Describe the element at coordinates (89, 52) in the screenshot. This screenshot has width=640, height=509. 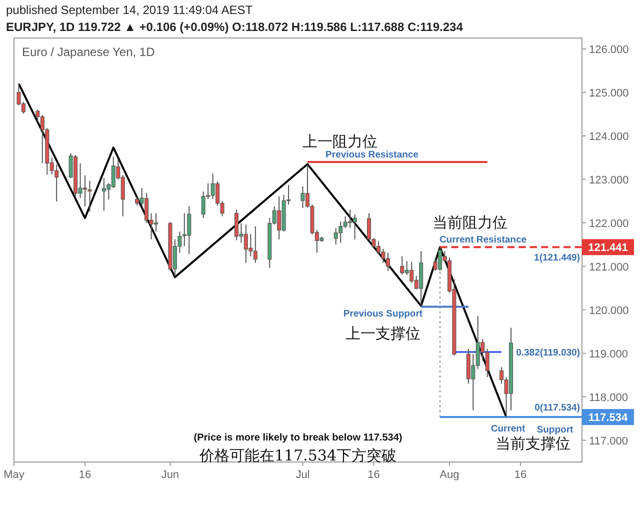
I see `text: Euro / Japanese Yen, 1D` at that location.